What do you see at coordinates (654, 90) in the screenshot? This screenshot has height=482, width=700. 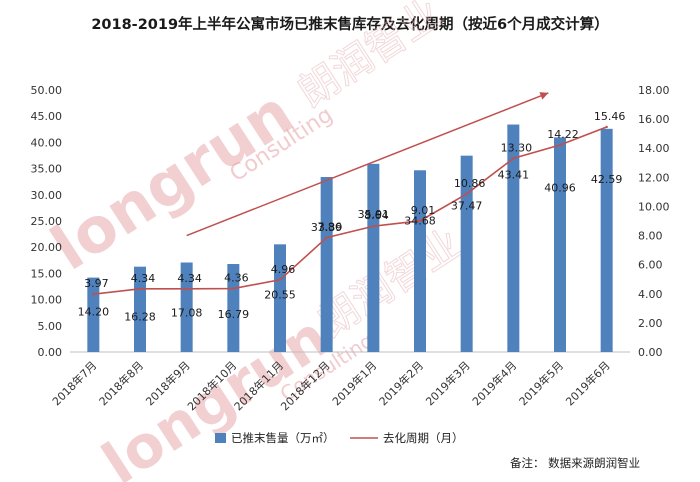 I see `y-right-tick-label: 18.00` at bounding box center [654, 90].